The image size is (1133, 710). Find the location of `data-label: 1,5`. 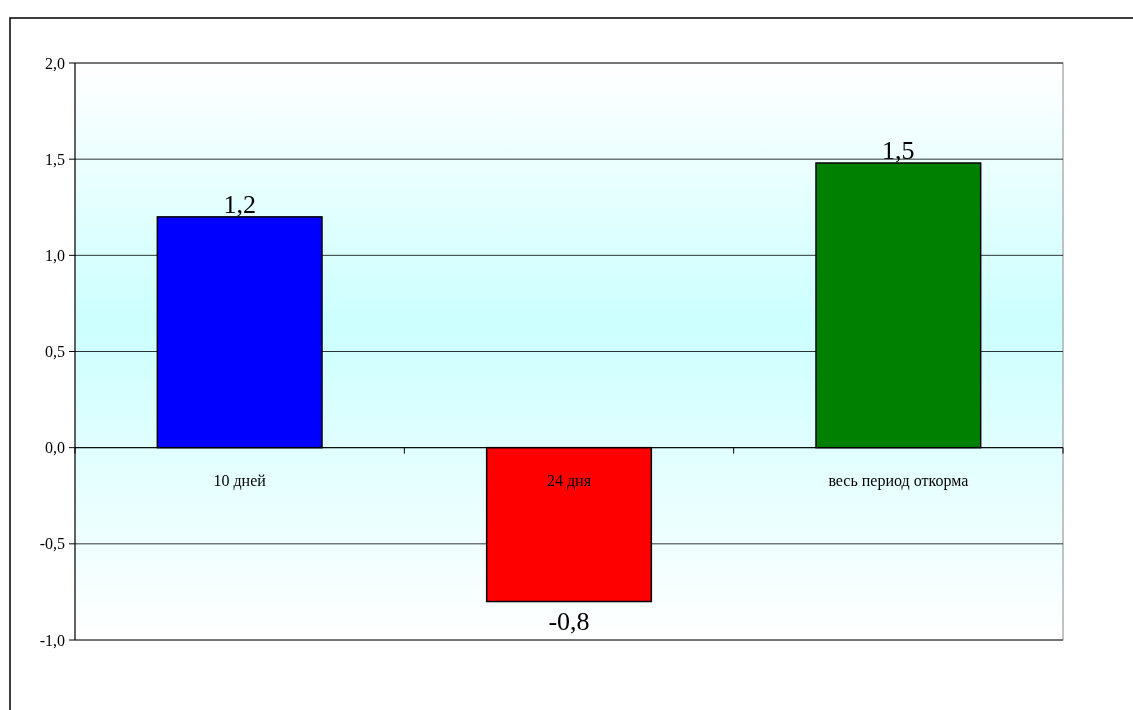

data-label: 1,5 is located at coordinates (898, 151).